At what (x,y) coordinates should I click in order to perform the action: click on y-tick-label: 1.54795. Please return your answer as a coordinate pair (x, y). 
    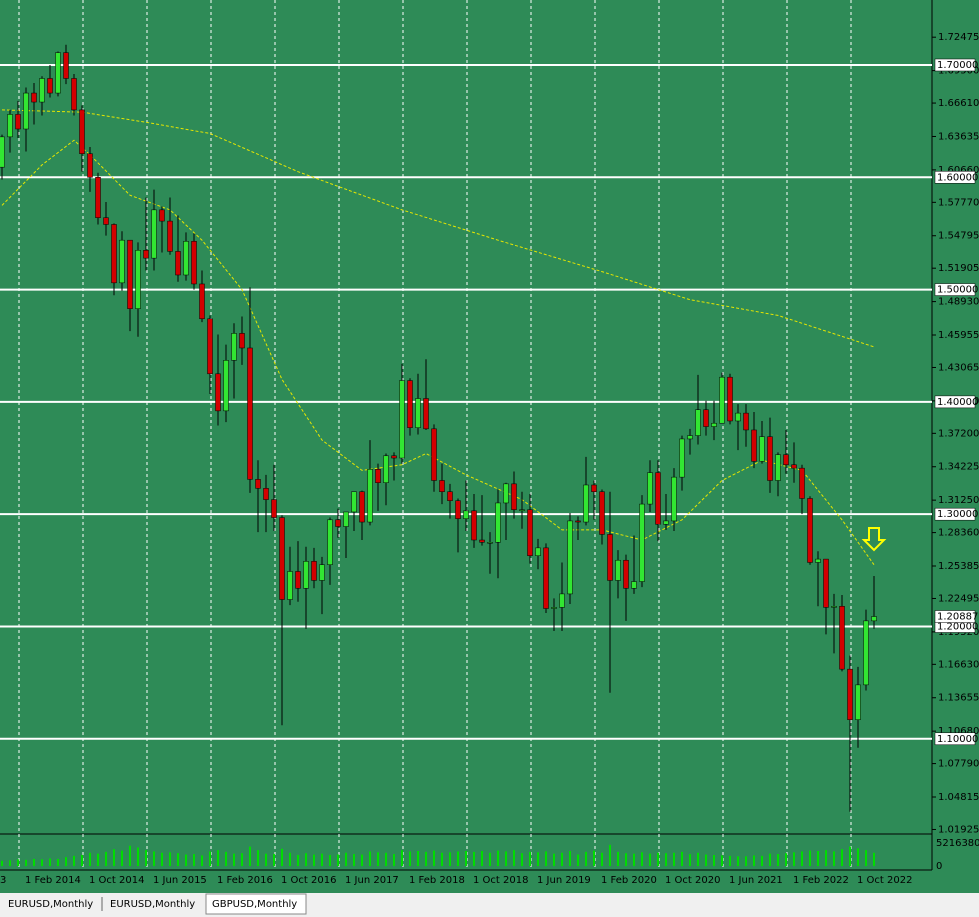
    Looking at the image, I should click on (958, 236).